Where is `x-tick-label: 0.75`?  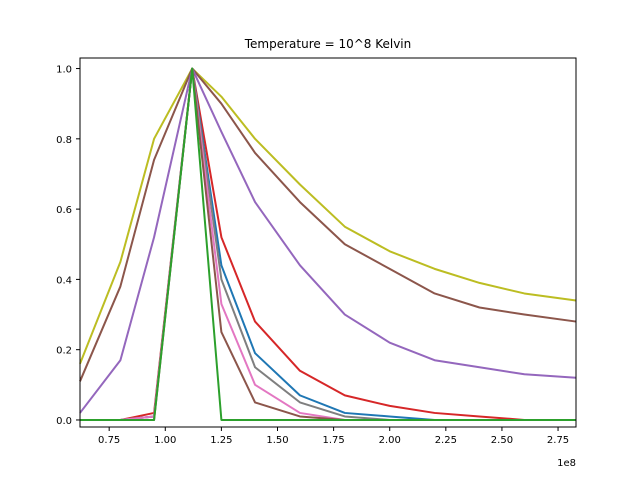
x-tick-label: 0.75 is located at coordinates (109, 440).